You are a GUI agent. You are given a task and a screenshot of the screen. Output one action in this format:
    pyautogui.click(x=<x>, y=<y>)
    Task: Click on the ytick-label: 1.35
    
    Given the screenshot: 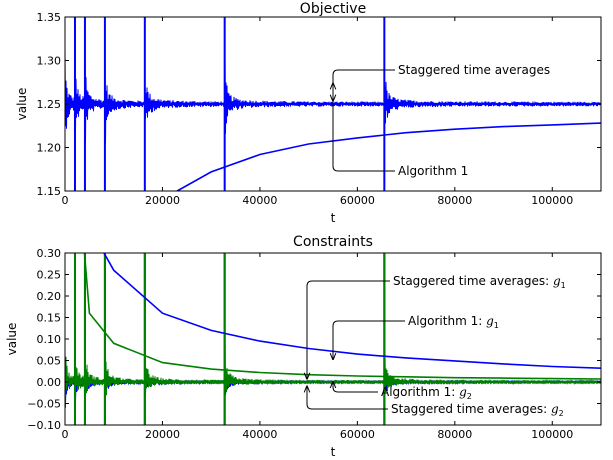 What is the action you would take?
    pyautogui.click(x=49, y=17)
    